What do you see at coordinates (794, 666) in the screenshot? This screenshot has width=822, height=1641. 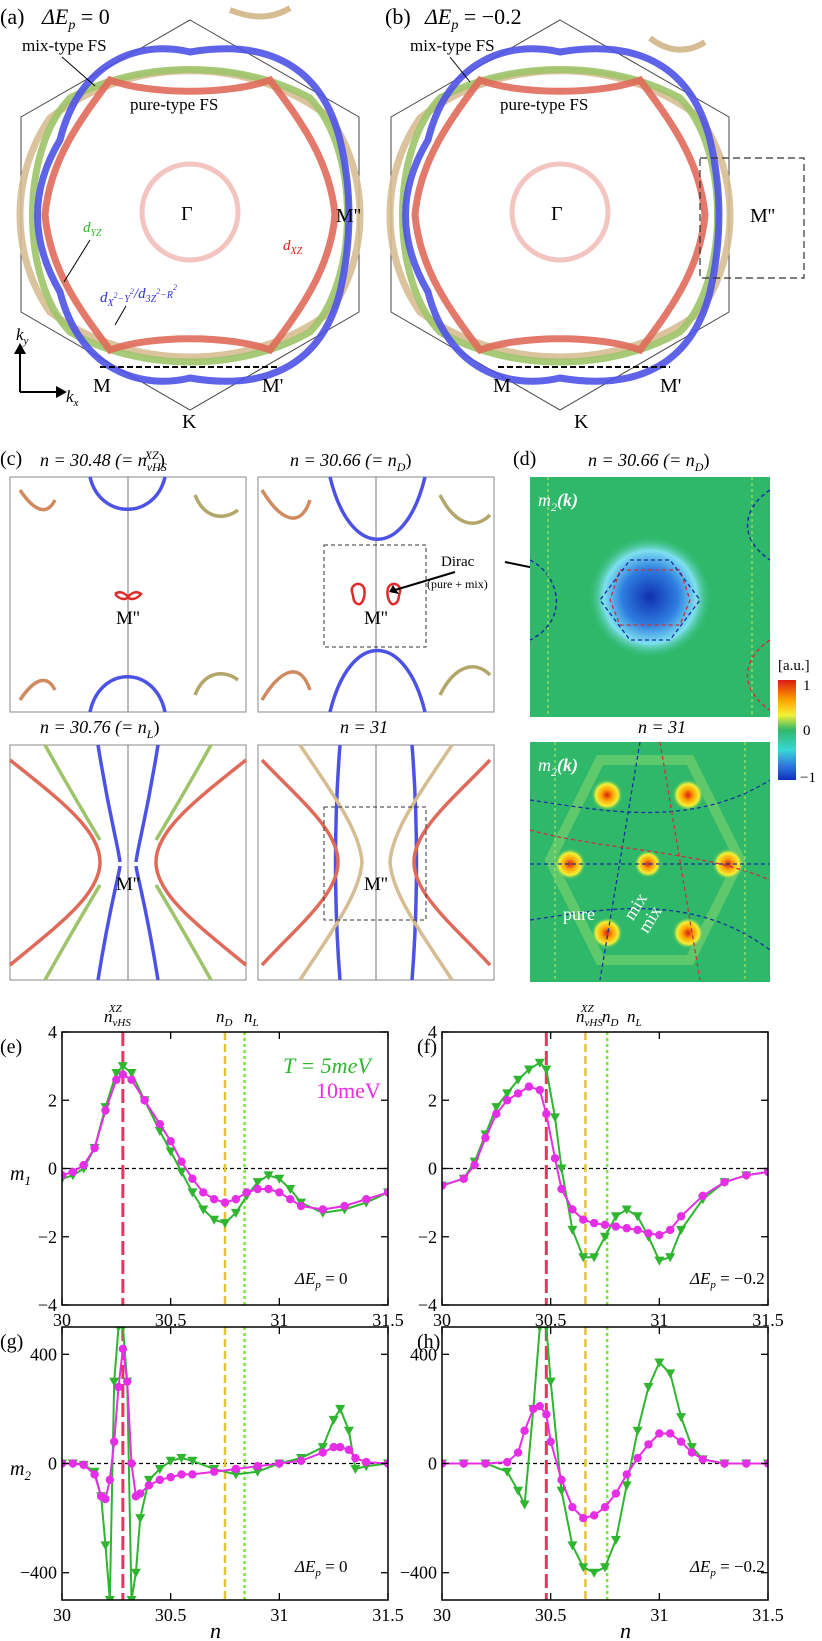 I see `colorbar-unit: [a.u.]` at bounding box center [794, 666].